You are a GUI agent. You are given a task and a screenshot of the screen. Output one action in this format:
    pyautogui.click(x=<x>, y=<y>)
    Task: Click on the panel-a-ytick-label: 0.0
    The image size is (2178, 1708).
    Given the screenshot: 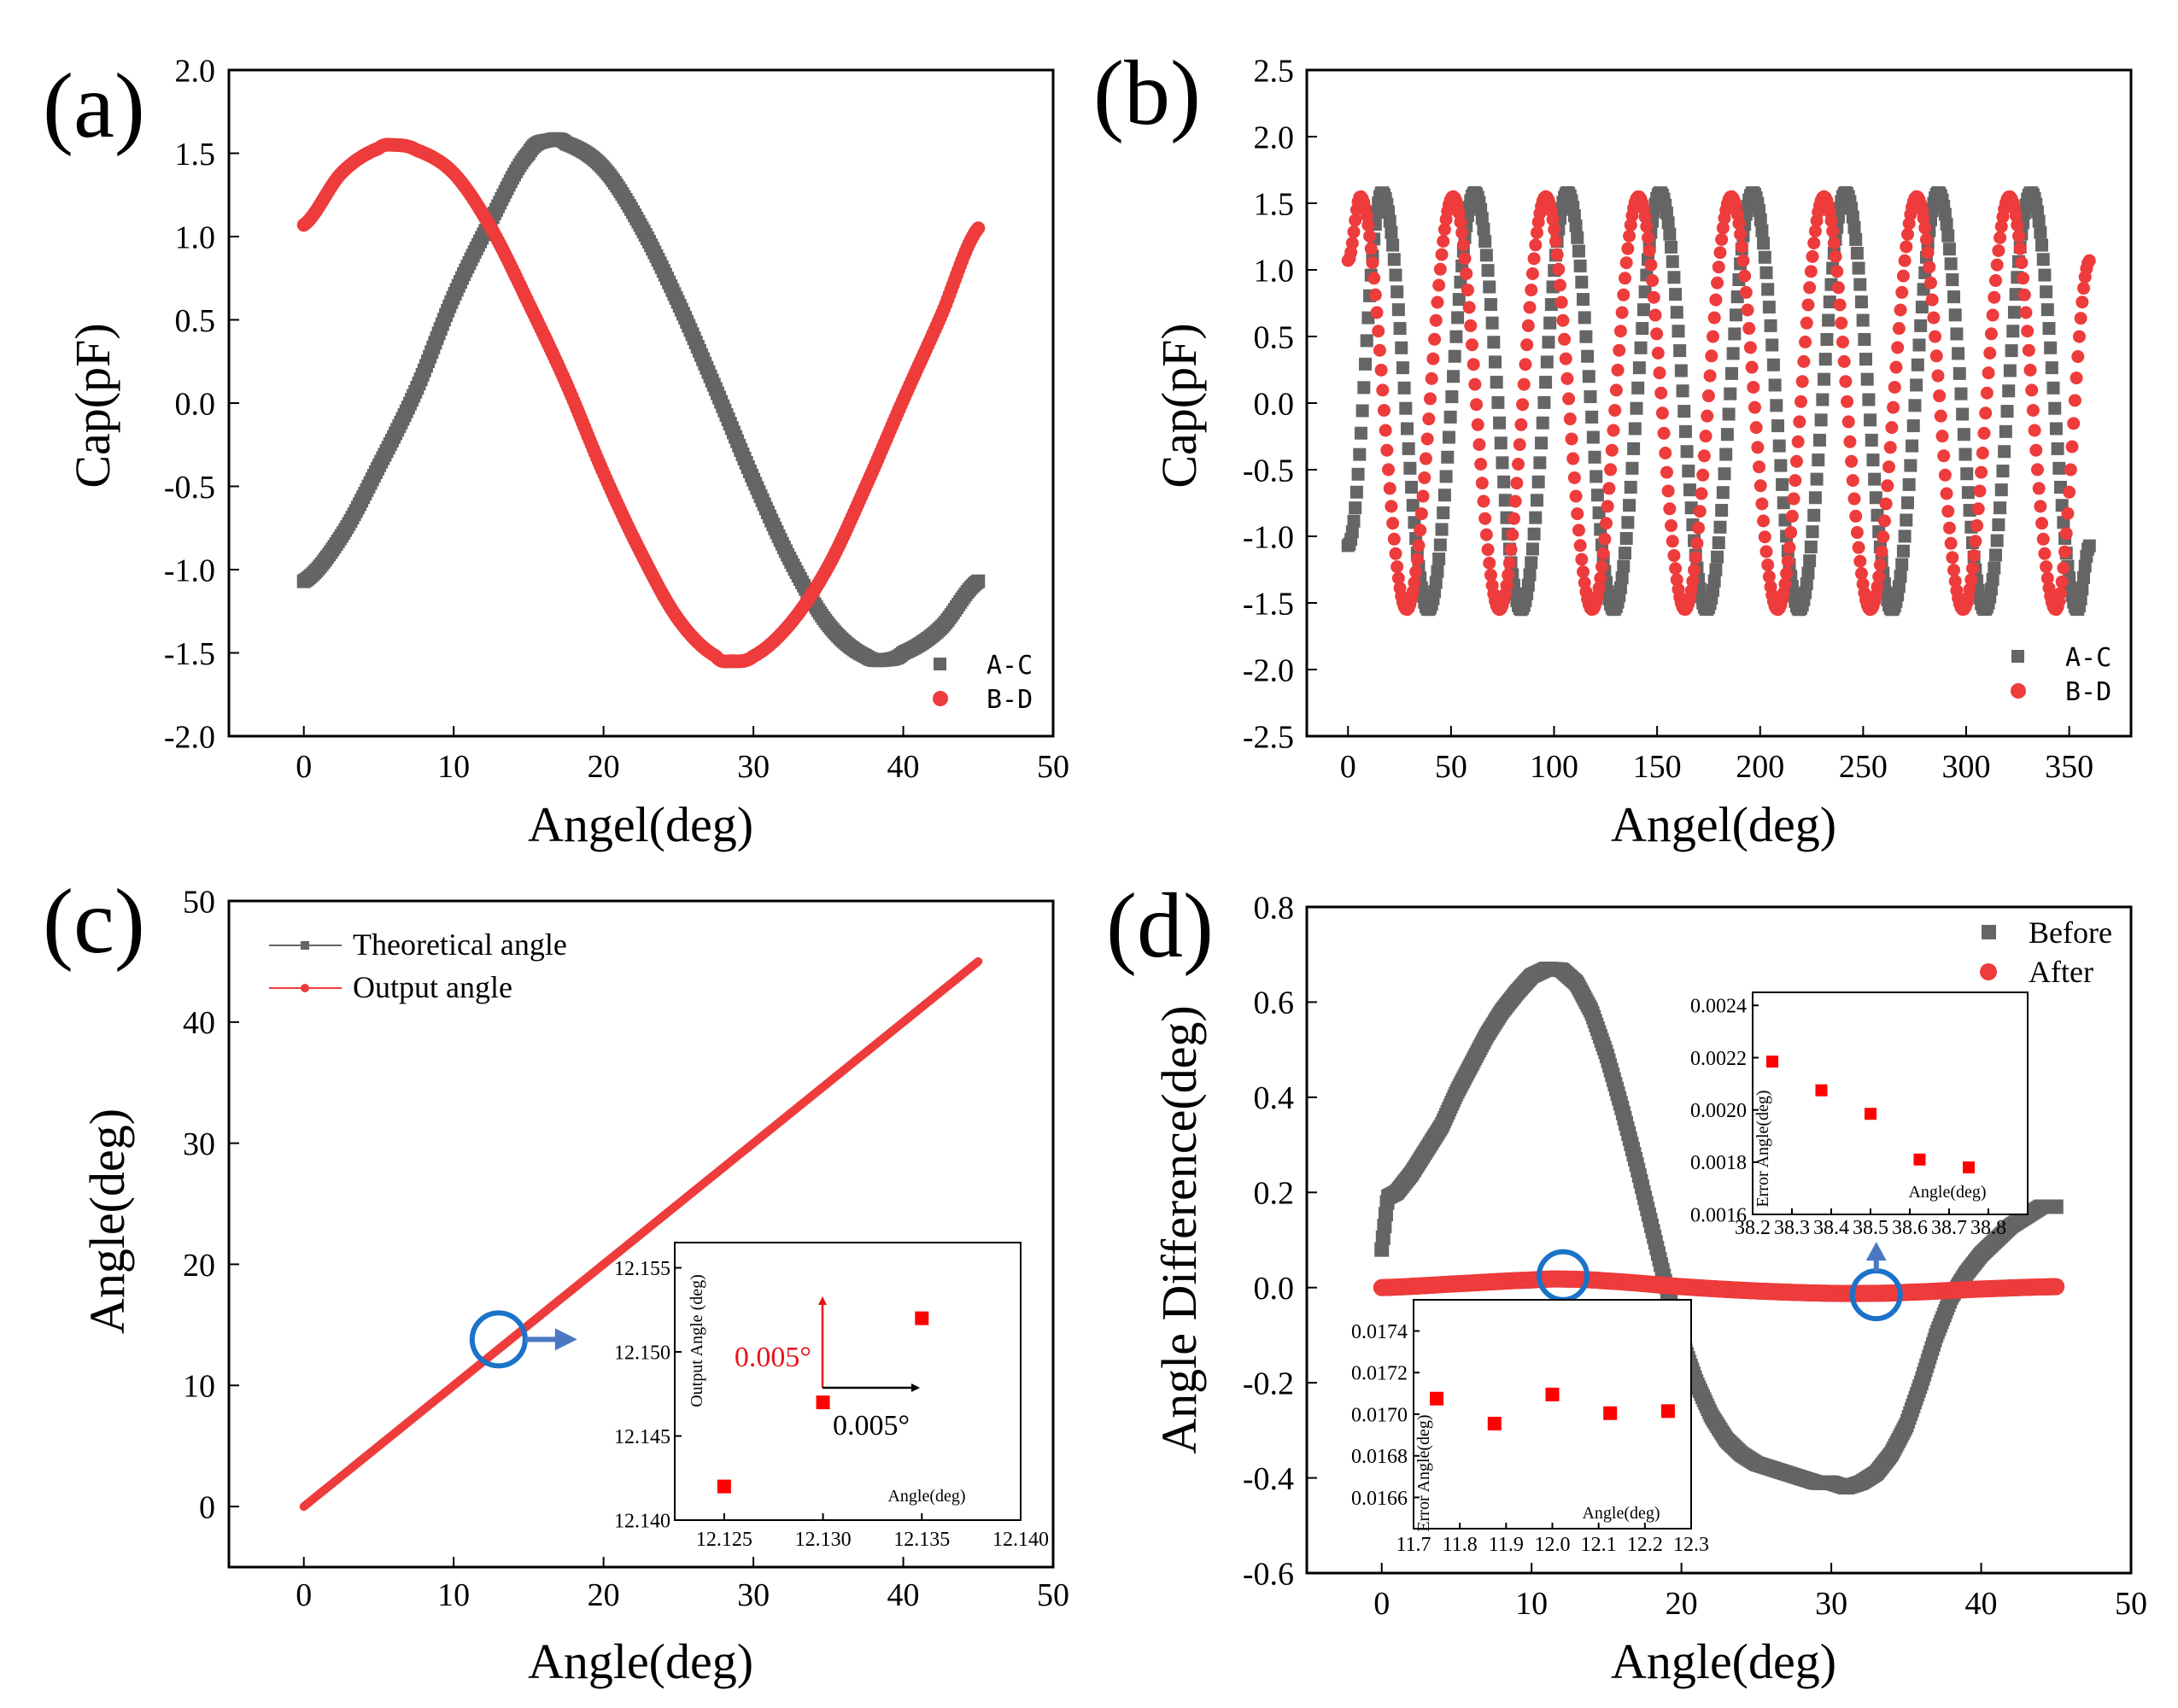 What is the action you would take?
    pyautogui.click(x=195, y=404)
    